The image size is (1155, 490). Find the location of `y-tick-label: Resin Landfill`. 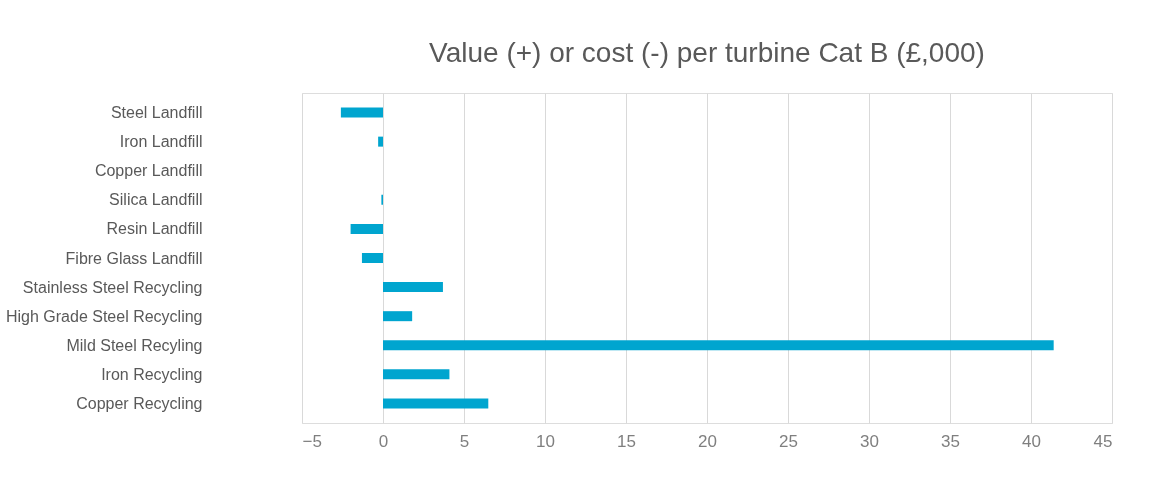

y-tick-label: Resin Landfill is located at coordinates (154, 229).